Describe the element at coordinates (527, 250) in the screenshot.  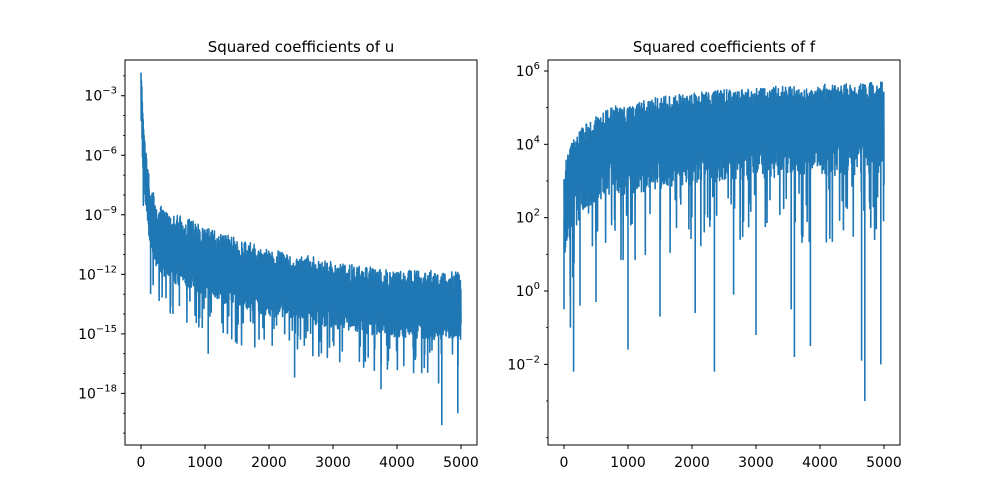
I see `subplot-f-y-axis: 10⁻² 10⁰ 10² 10⁴ 10⁶` at that location.